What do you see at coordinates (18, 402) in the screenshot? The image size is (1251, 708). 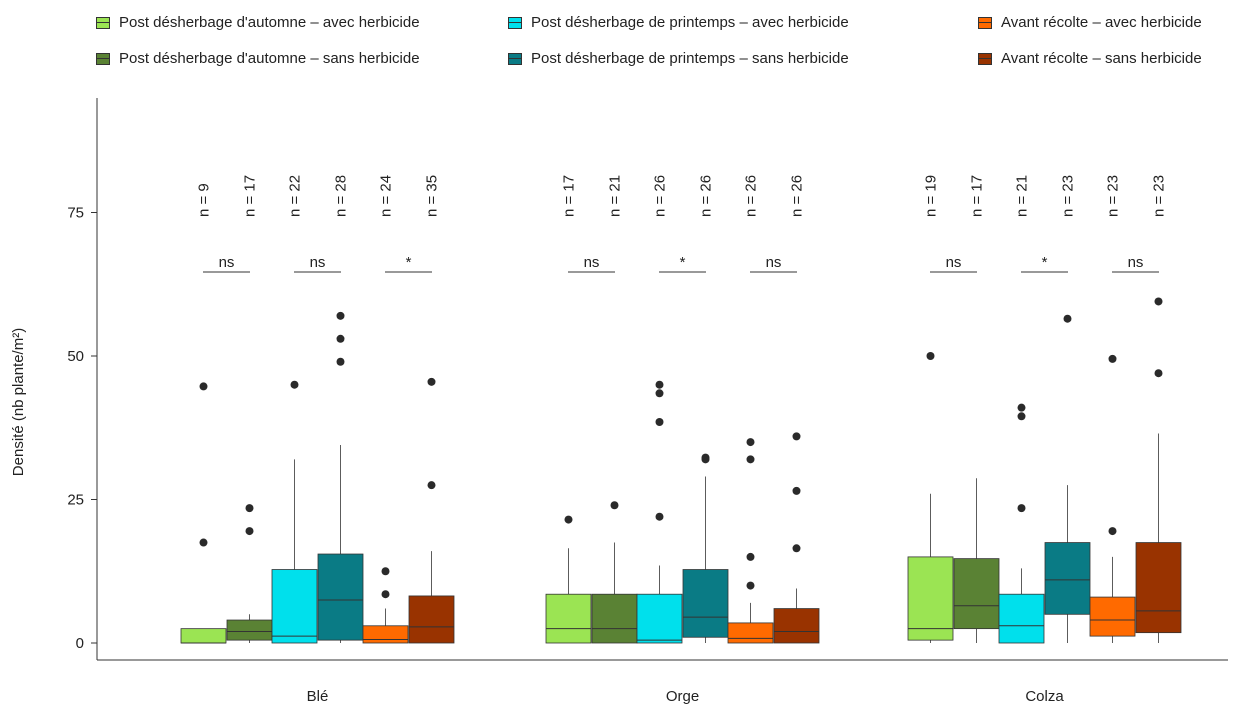 I see `y-axis-label: Densité (nb plante/m²)` at bounding box center [18, 402].